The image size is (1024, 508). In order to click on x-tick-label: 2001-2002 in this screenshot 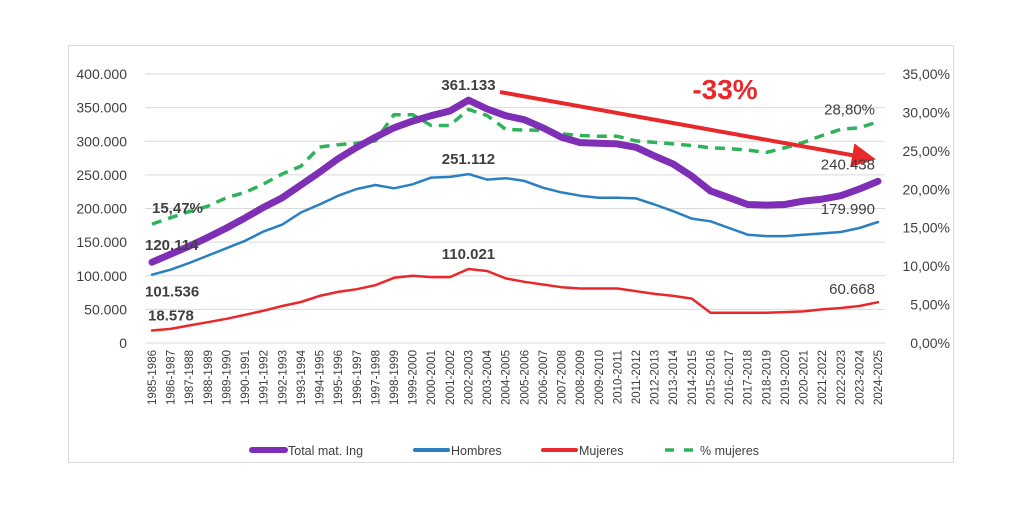, I will do `click(451, 377)`.